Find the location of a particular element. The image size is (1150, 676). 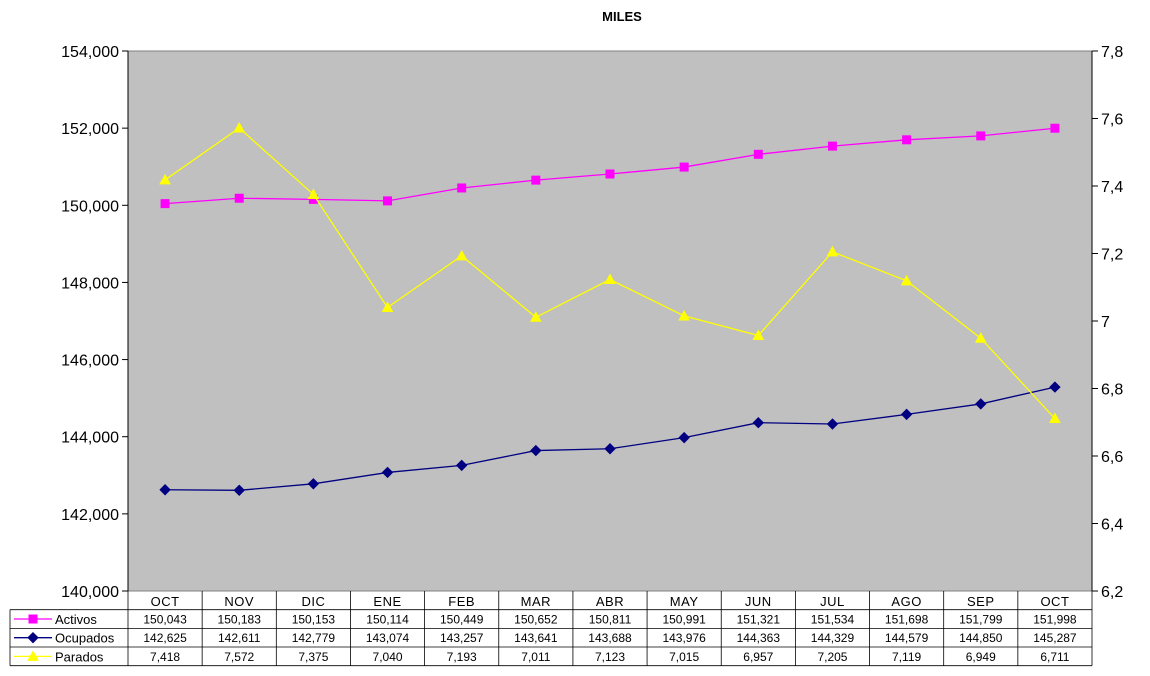

data-label-parados: 6,957 is located at coordinates (758, 657).